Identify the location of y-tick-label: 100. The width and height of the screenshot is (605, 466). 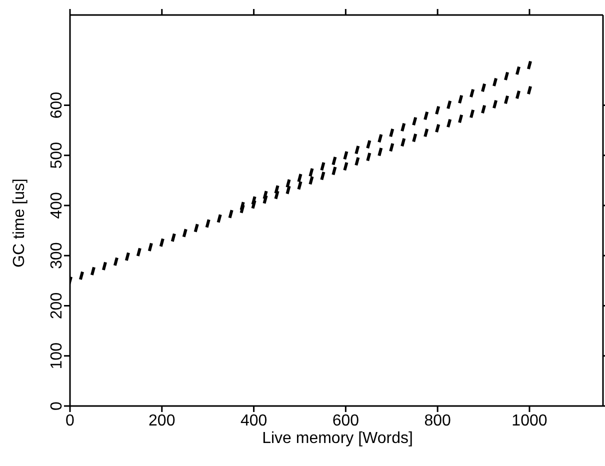
(57, 356).